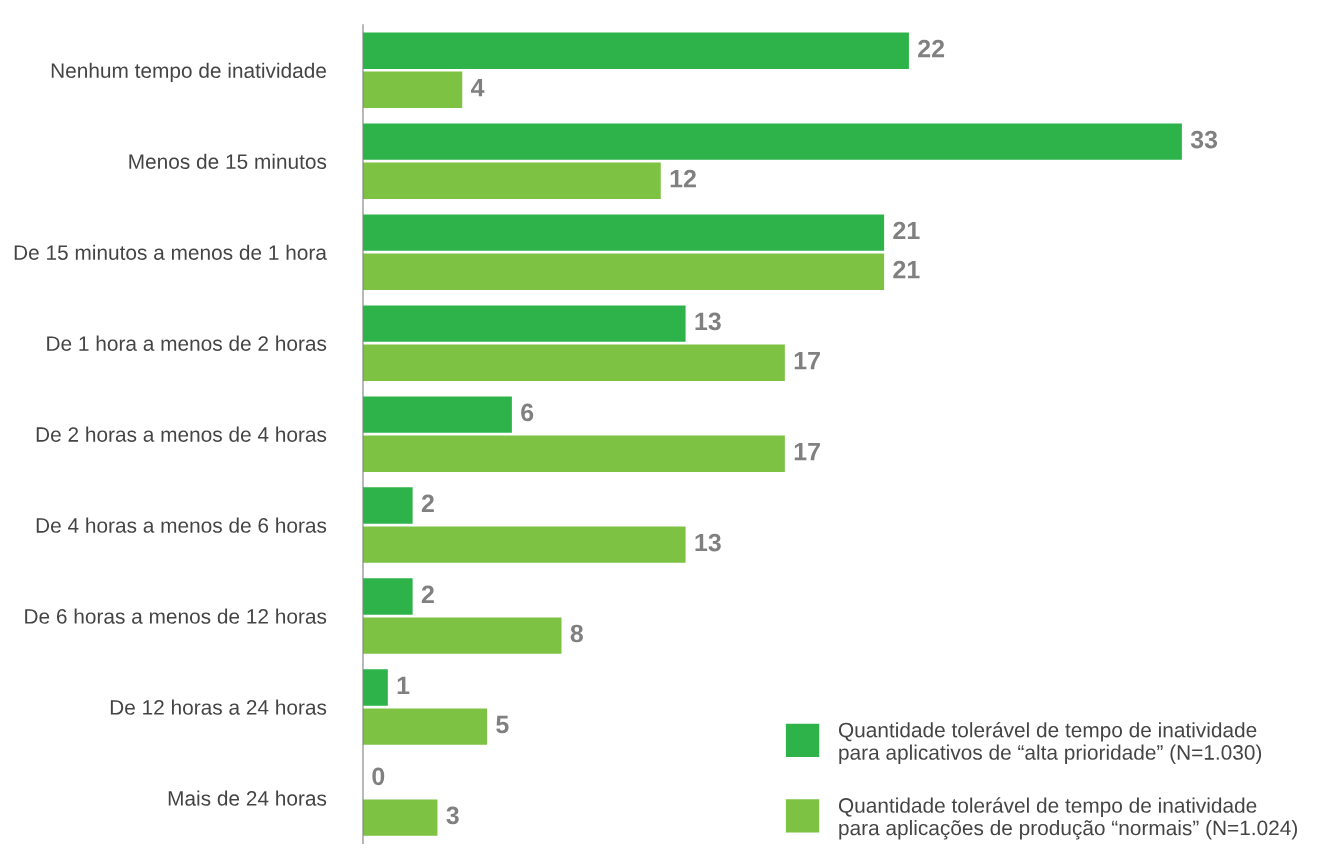  What do you see at coordinates (228, 161) in the screenshot?
I see `y-tick-label: Menos de 15 minutos` at bounding box center [228, 161].